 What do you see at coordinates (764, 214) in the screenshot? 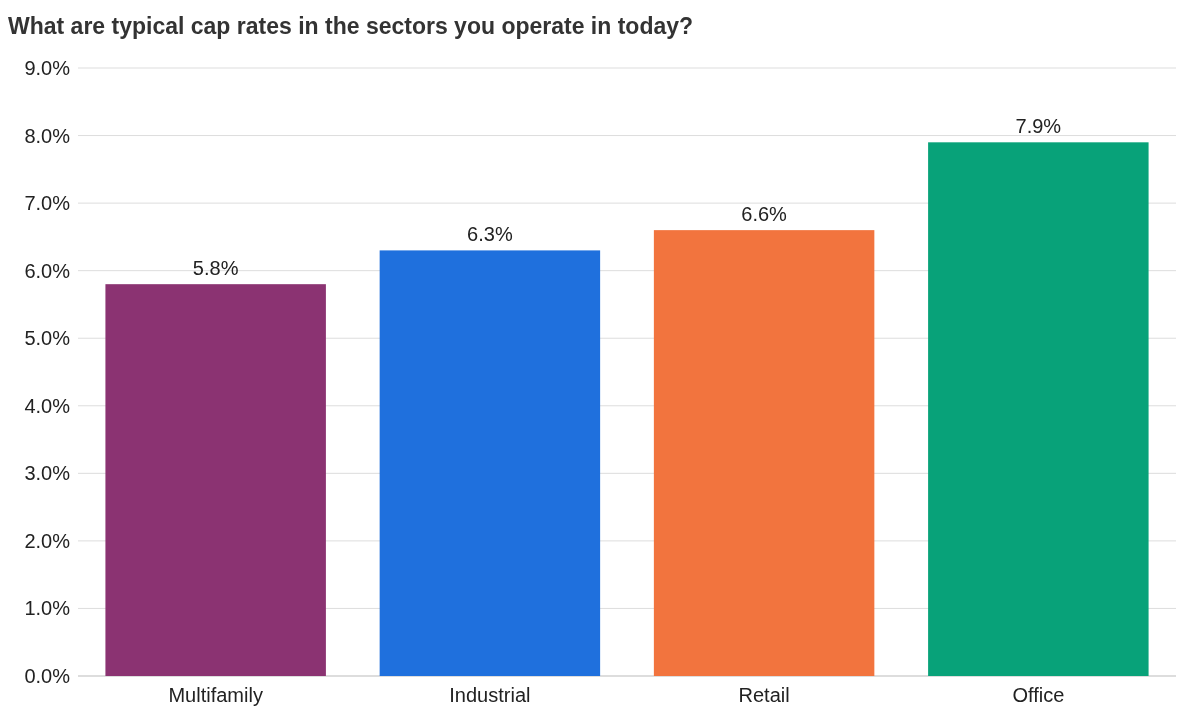
I see `data-label: 6.6%` at bounding box center [764, 214].